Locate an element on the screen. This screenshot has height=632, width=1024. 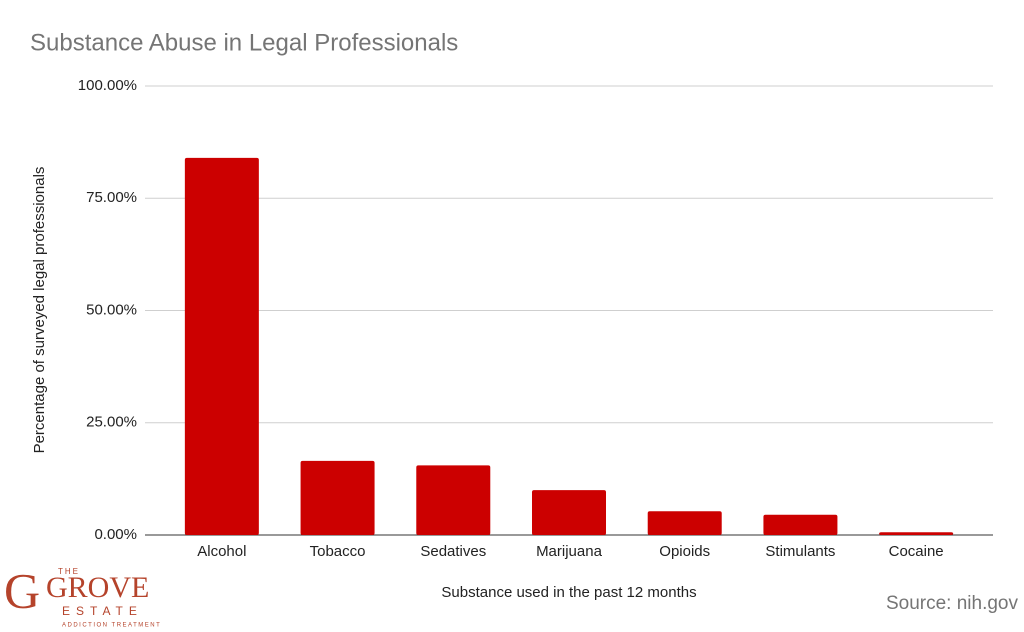
x-axis-title: Substance used in the past 12 months is located at coordinates (568, 592).